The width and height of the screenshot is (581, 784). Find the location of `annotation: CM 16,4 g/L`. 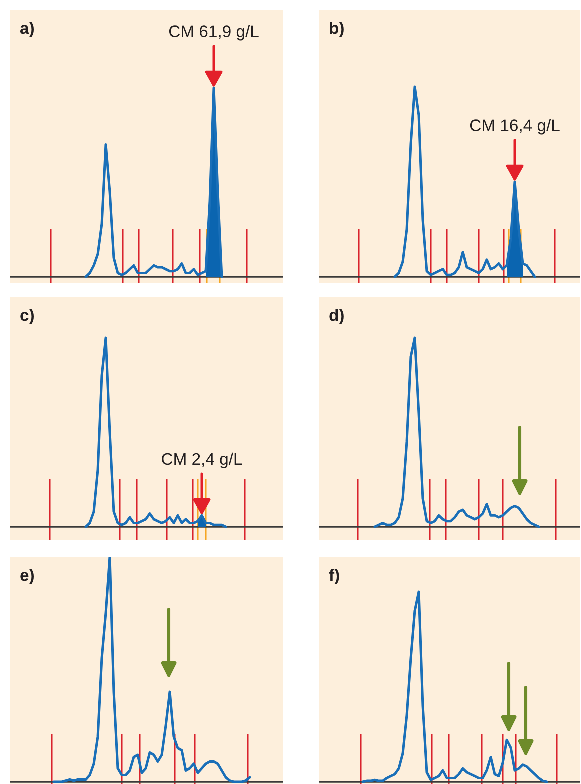

annotation: CM 16,4 g/L is located at coordinates (515, 127).